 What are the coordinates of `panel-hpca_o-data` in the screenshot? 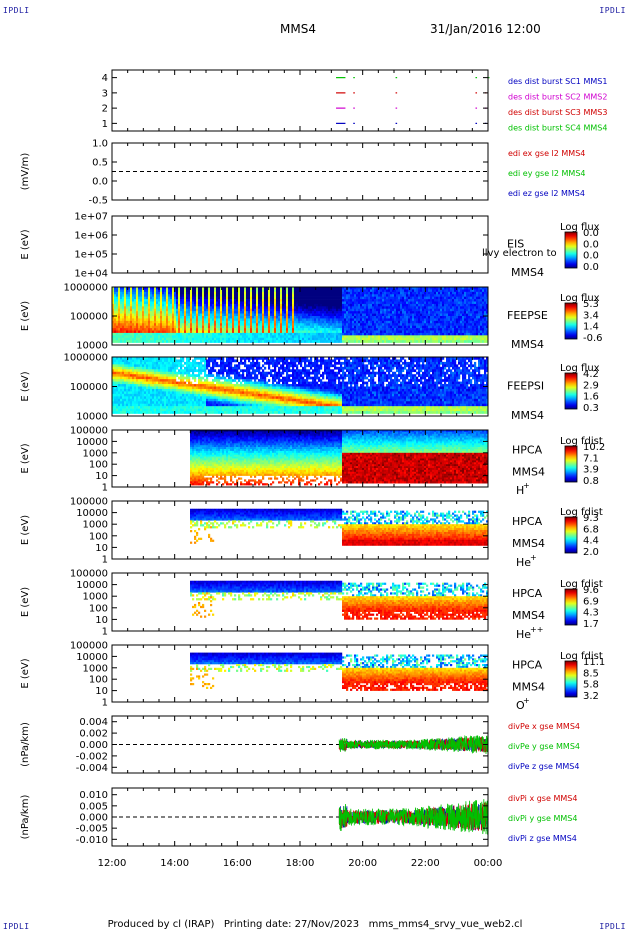 It's located at (339, 672).